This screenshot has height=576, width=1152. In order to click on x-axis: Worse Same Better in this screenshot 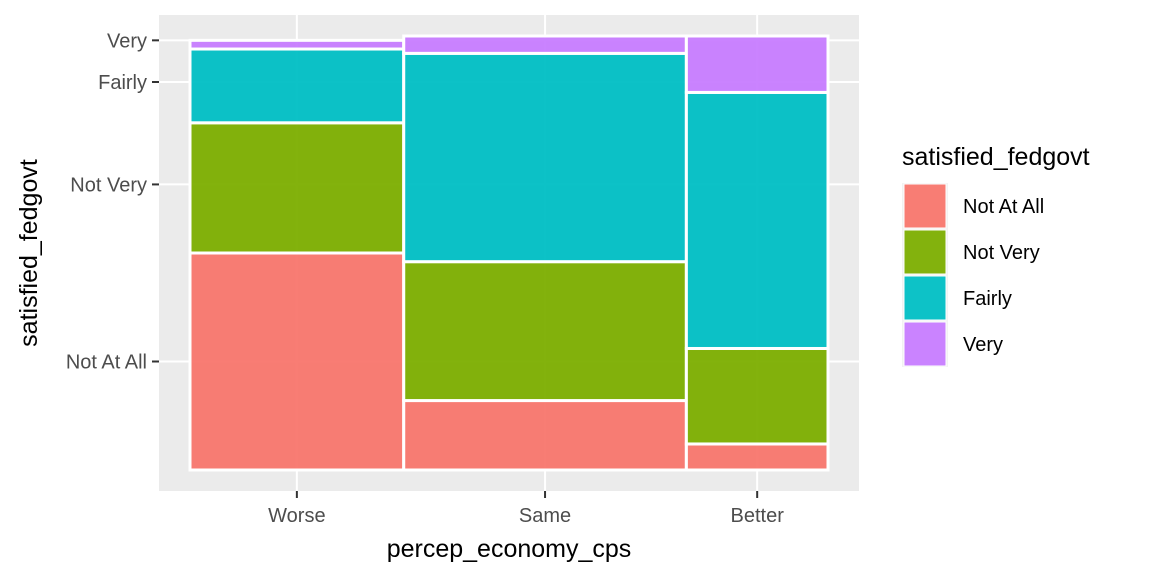, I will do `click(526, 509)`.